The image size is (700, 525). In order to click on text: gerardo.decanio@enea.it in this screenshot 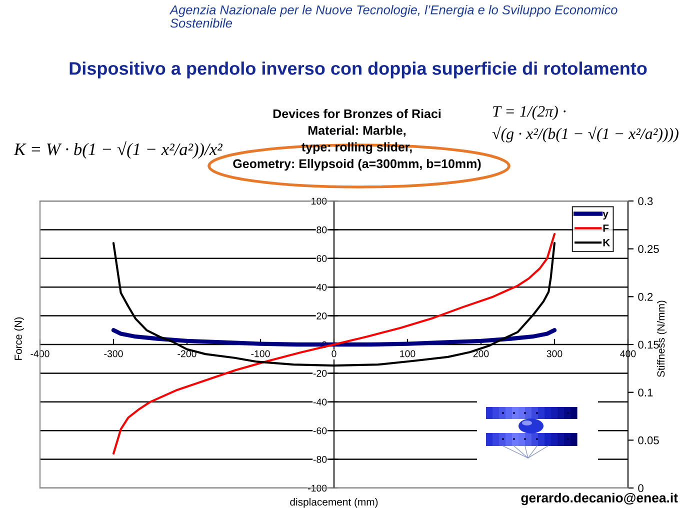, I will do `click(599, 499)`.